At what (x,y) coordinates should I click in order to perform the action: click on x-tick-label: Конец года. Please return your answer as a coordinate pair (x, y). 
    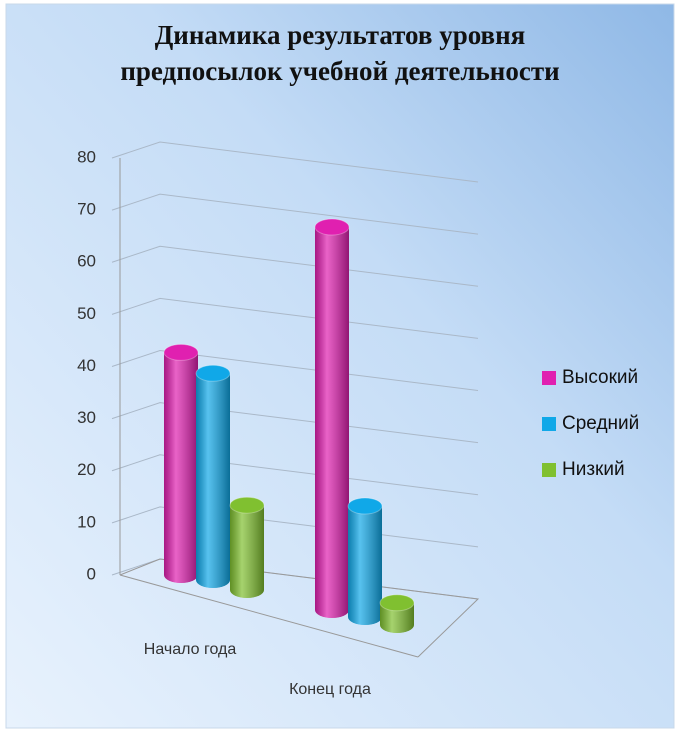
    Looking at the image, I should click on (330, 689).